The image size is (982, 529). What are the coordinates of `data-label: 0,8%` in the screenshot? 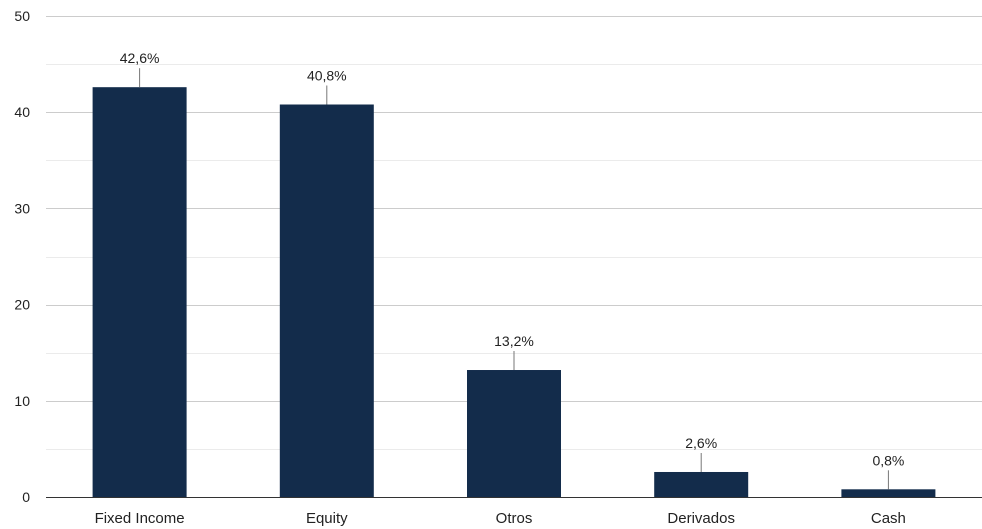 It's located at (888, 460).